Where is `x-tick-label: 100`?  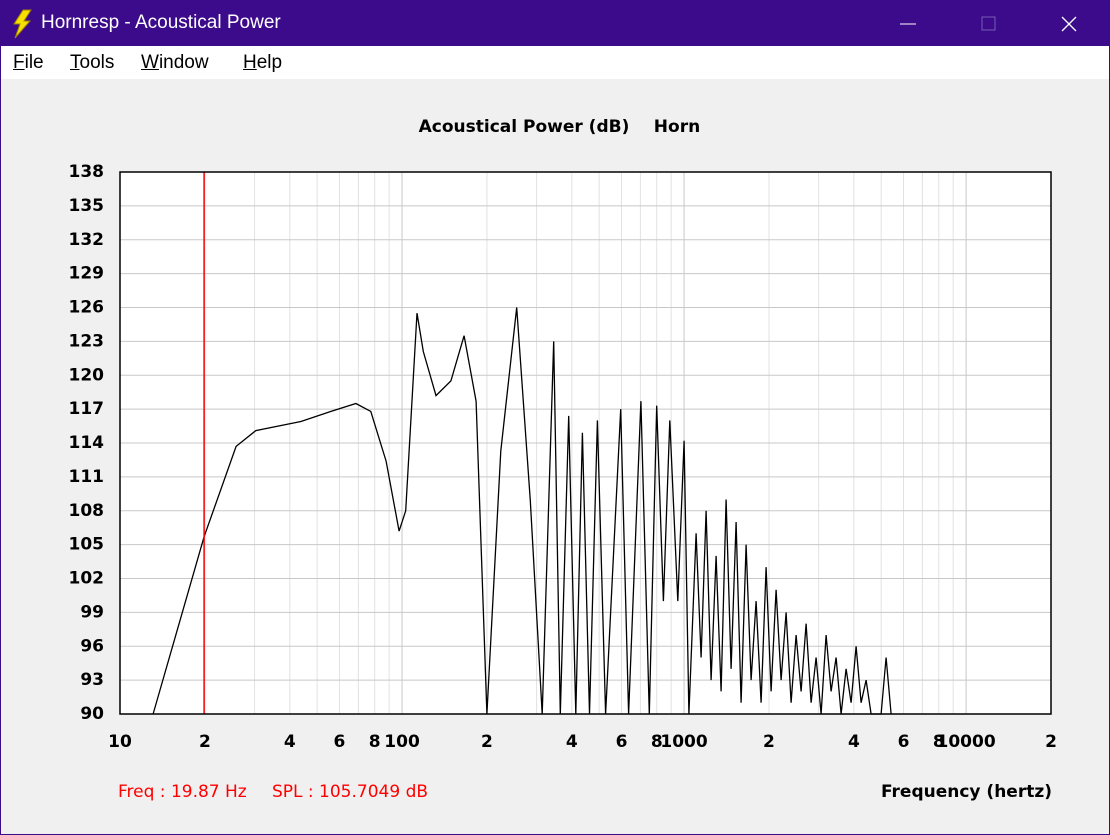
x-tick-label: 100 is located at coordinates (402, 742).